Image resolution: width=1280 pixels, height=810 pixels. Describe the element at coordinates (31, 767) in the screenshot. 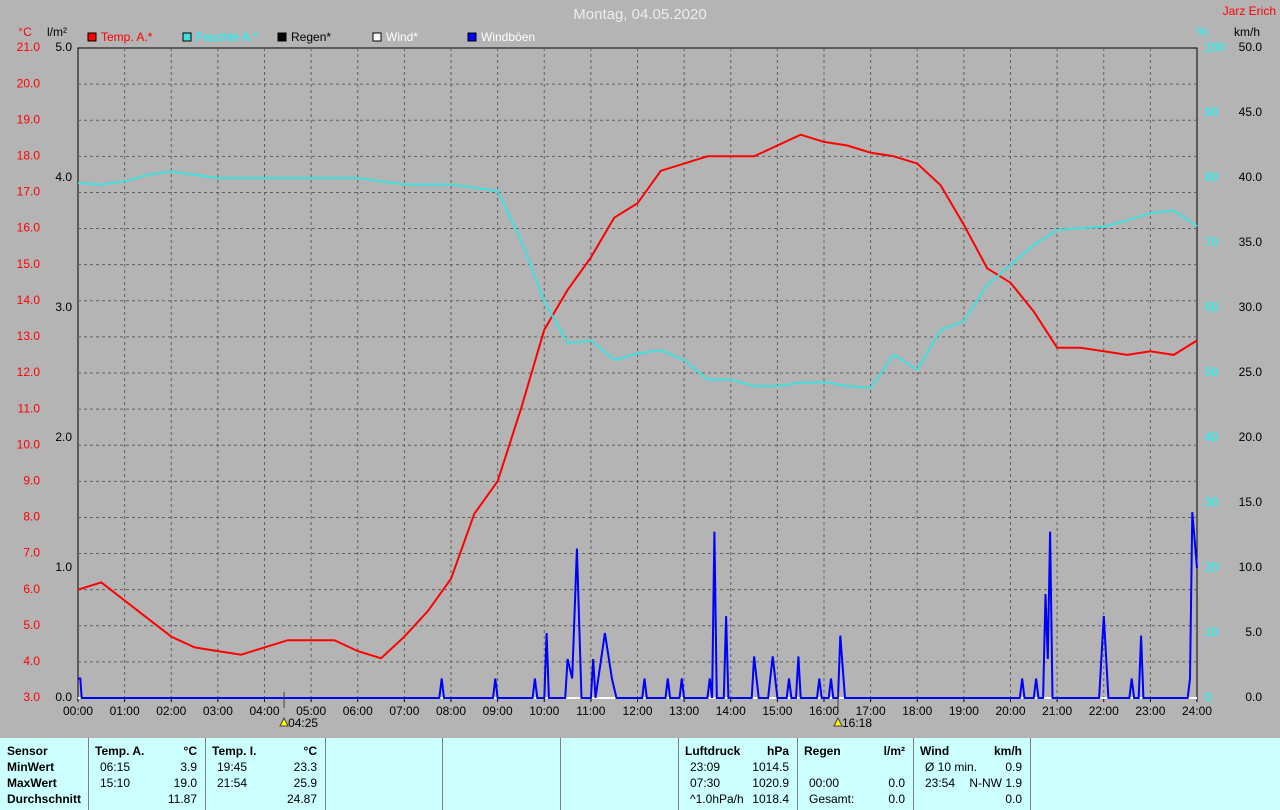

I see `stats-cell: MinWert` at that location.